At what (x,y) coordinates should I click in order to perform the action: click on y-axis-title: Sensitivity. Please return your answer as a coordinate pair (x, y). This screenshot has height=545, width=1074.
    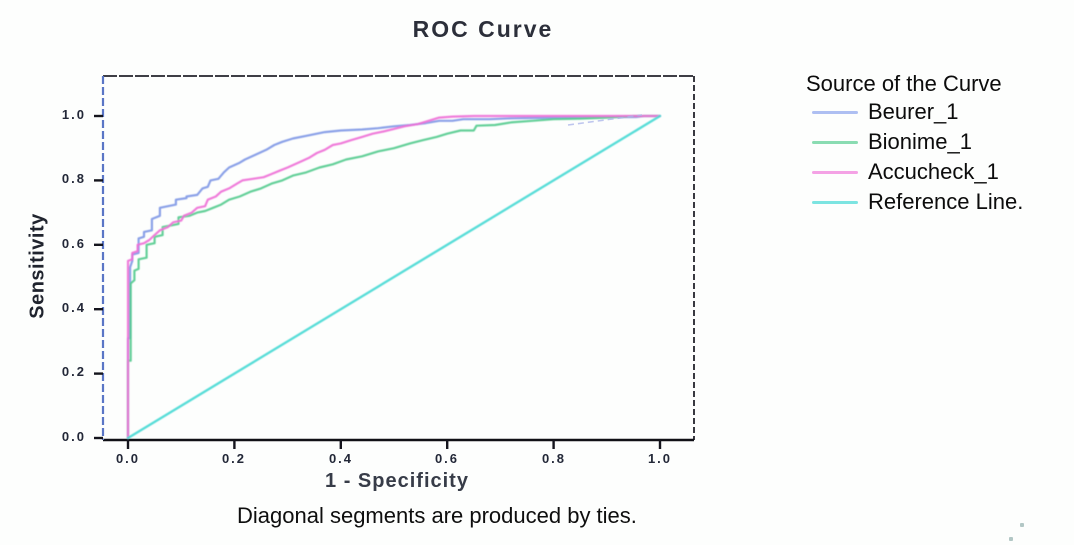
    Looking at the image, I should click on (37, 266).